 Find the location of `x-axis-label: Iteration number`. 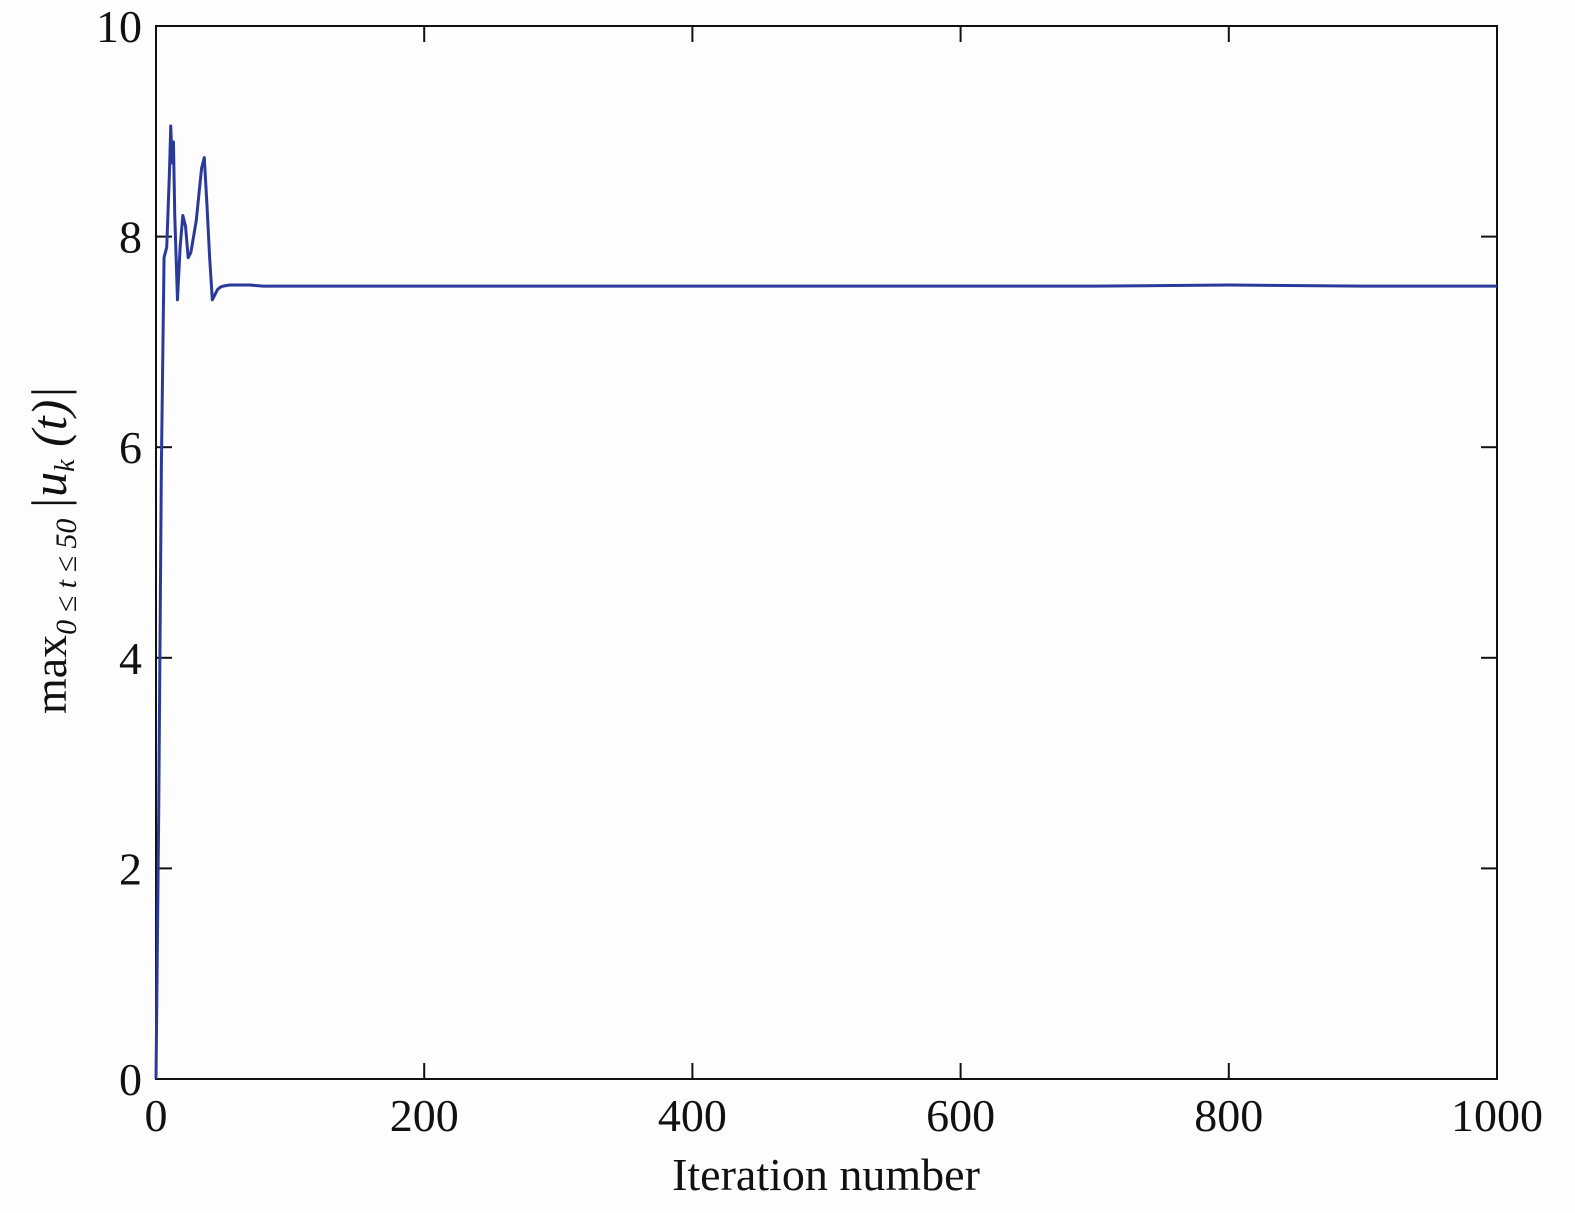

x-axis-label: Iteration number is located at coordinates (826, 1174).